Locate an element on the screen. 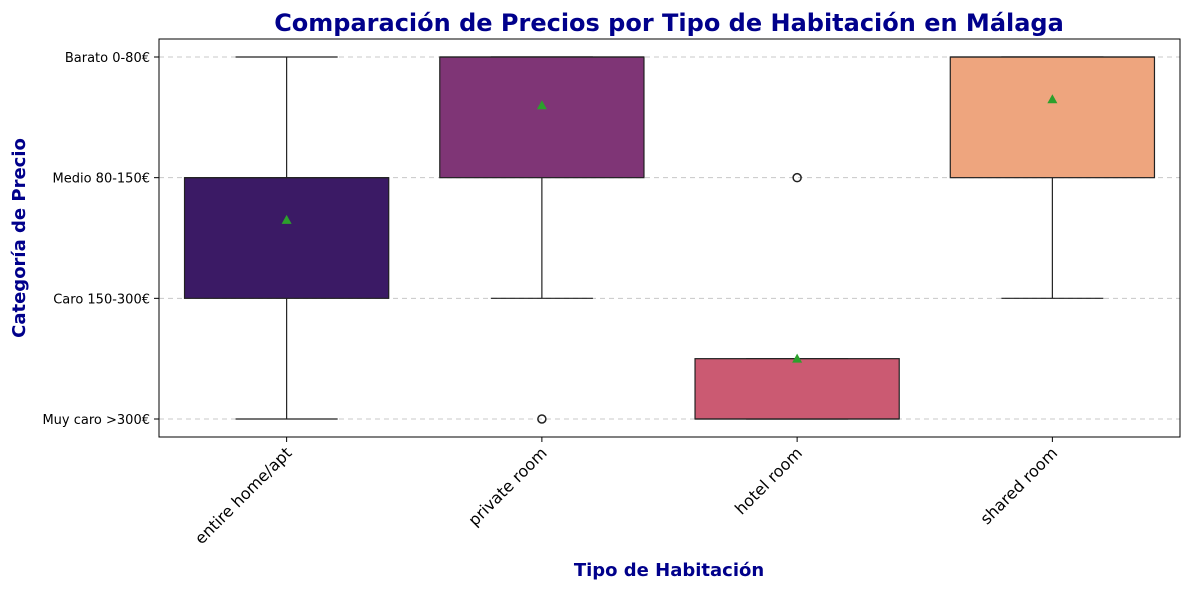  x-tick-label: hotel room is located at coordinates (768, 480).